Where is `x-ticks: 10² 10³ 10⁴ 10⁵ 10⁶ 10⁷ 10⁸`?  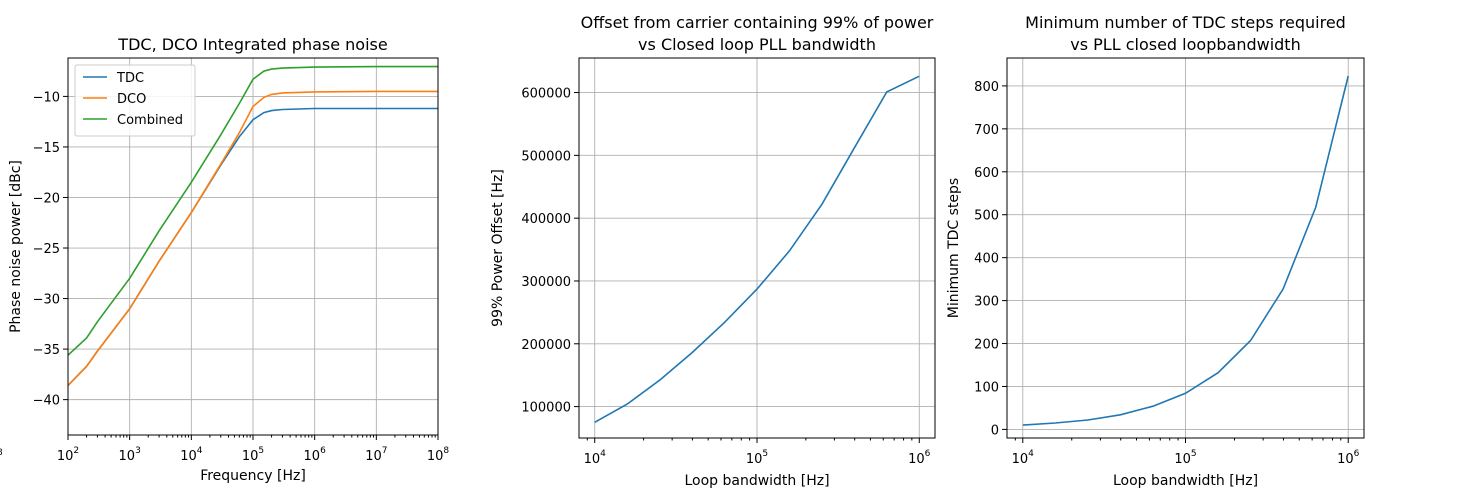 x-ticks: 10² 10³ 10⁴ 10⁵ 10⁶ 10⁷ 10⁸ is located at coordinates (253, 449).